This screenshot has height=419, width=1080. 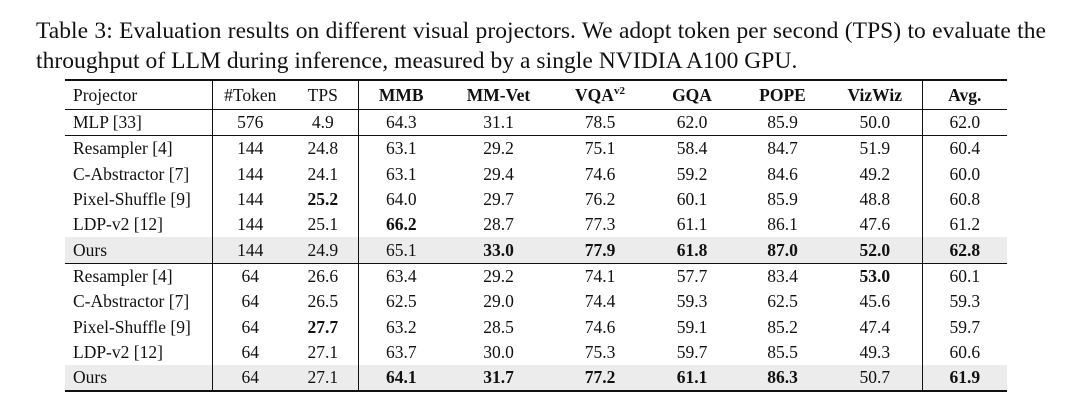 I want to click on header-pope: POPE, so click(x=782, y=94).